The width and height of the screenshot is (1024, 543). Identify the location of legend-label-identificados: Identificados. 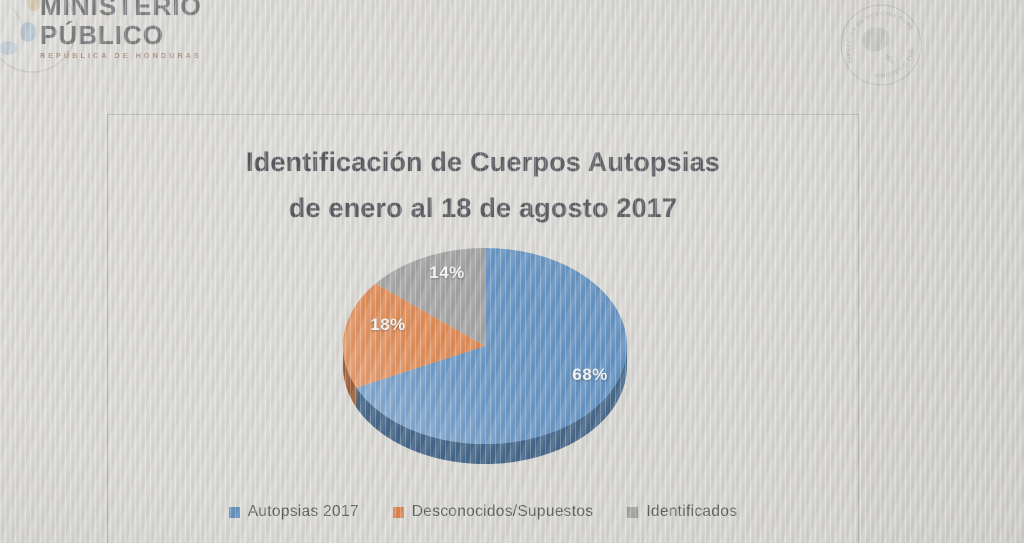
(692, 511).